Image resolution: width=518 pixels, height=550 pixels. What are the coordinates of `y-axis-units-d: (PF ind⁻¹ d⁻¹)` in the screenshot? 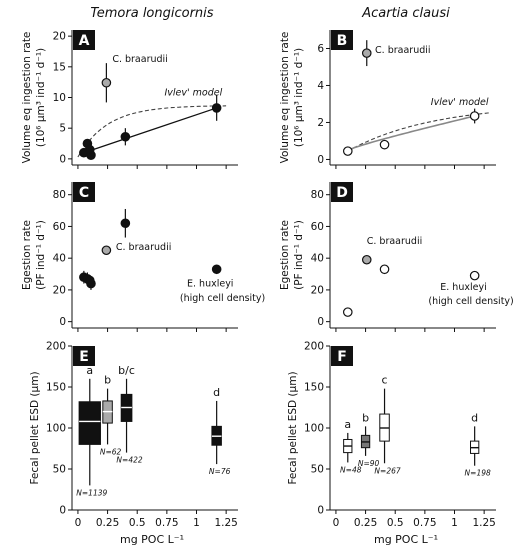 It's located at (299, 255).